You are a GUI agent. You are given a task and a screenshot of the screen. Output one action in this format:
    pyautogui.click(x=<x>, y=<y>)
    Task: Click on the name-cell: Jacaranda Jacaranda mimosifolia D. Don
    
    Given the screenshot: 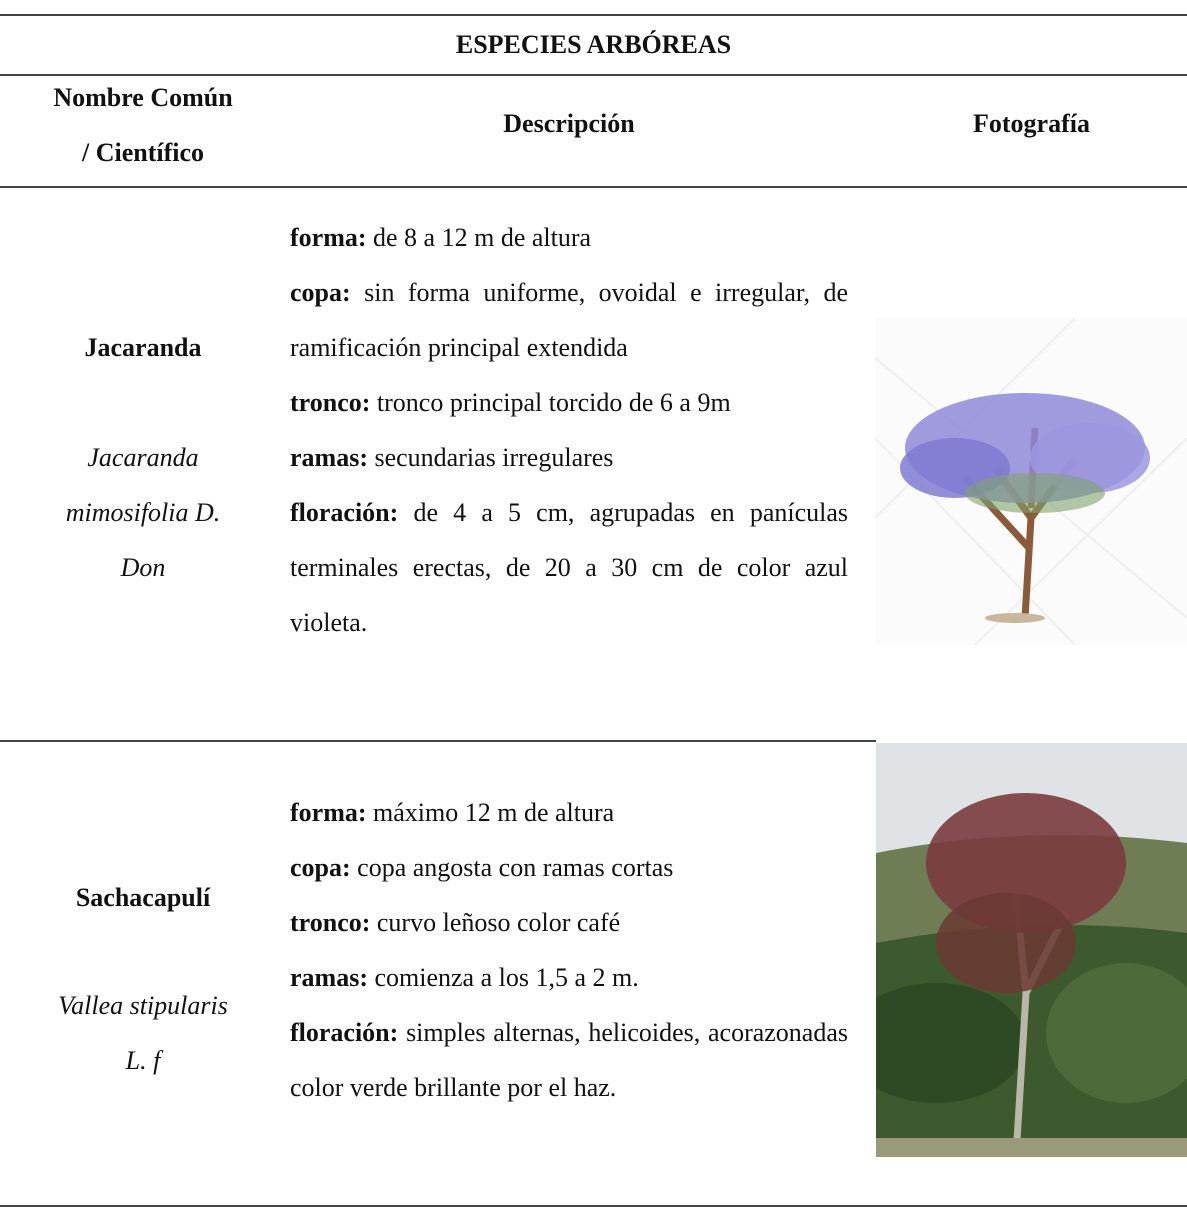 What is the action you would take?
    pyautogui.click(x=143, y=457)
    